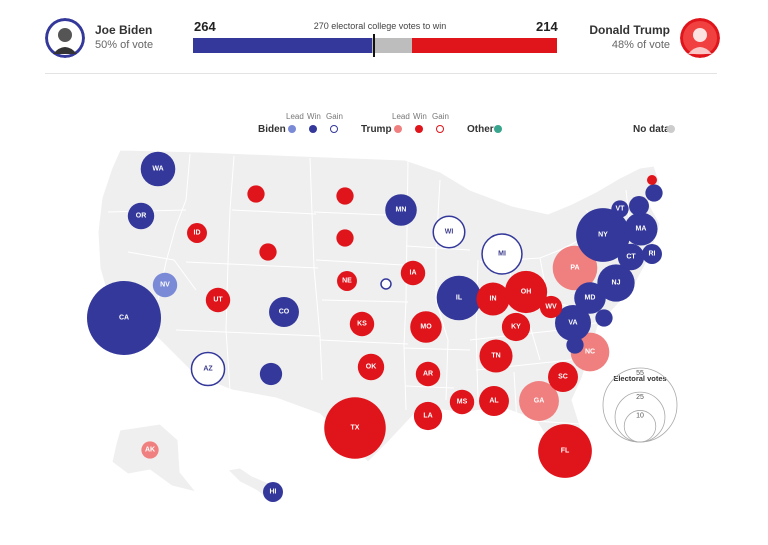  What do you see at coordinates (197, 233) in the screenshot?
I see `state-bubble-id` at bounding box center [197, 233].